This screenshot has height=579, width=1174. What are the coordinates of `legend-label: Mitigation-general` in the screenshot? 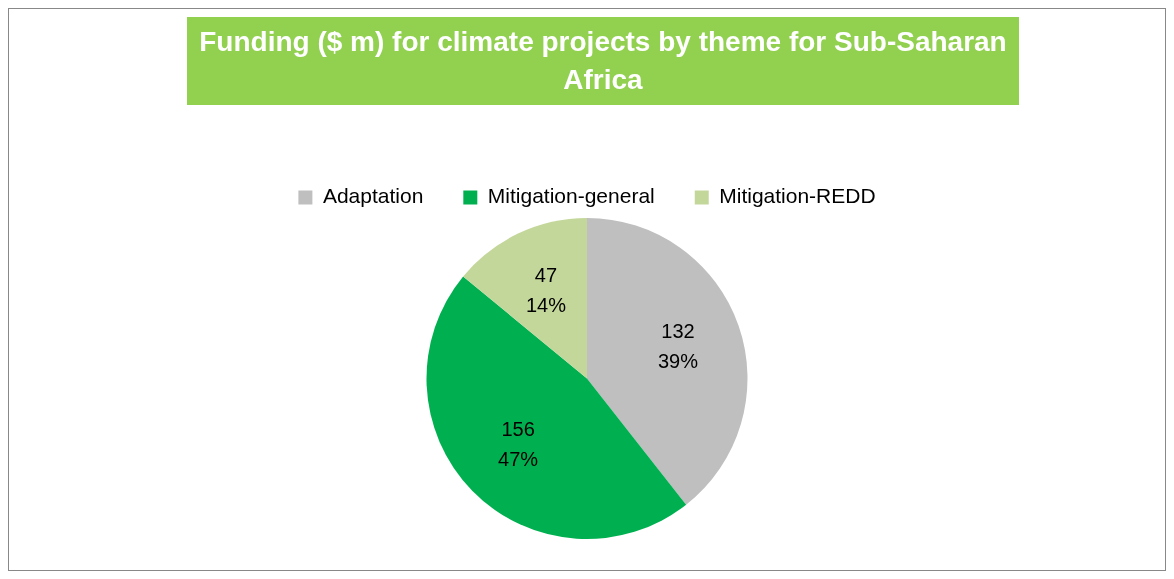 It's located at (571, 196).